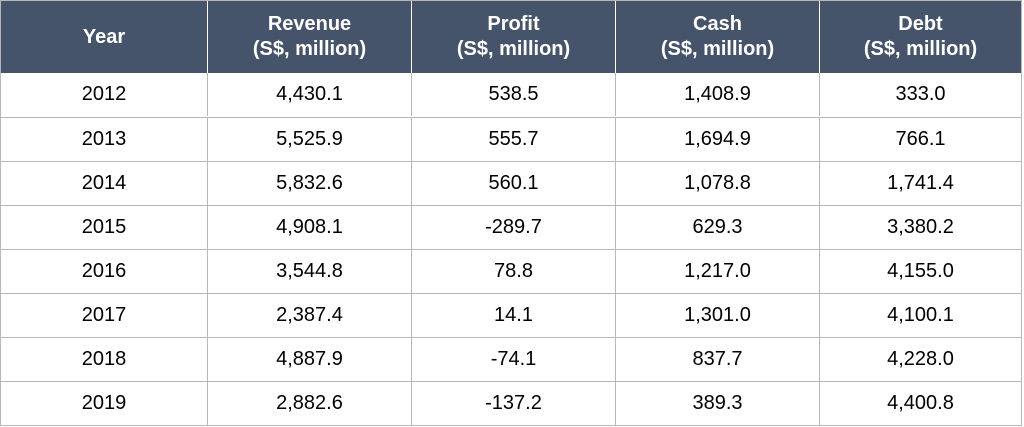  I want to click on cell-profit: 78.8, so click(513, 271).